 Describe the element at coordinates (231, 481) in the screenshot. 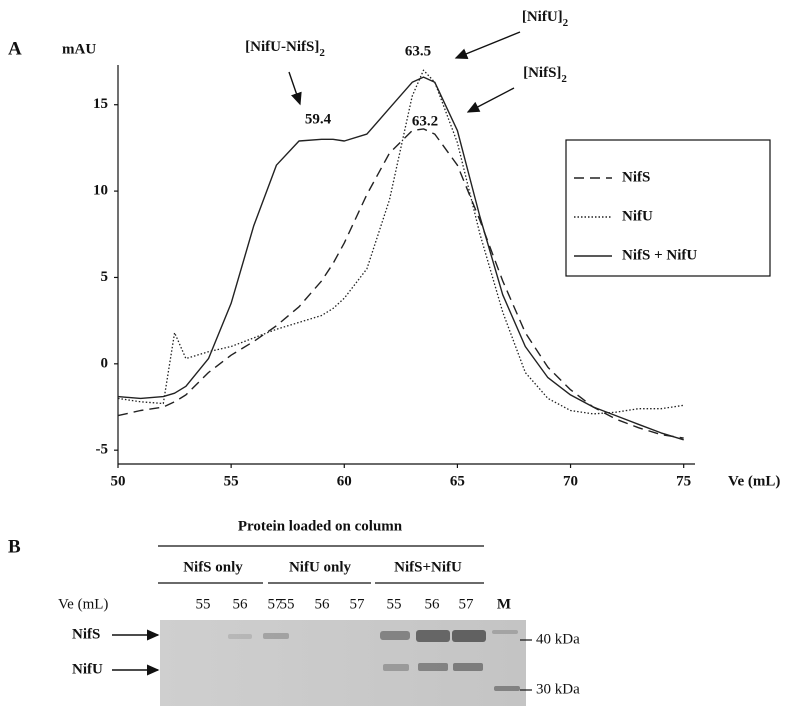

I see `x-tick-label: 55` at that location.